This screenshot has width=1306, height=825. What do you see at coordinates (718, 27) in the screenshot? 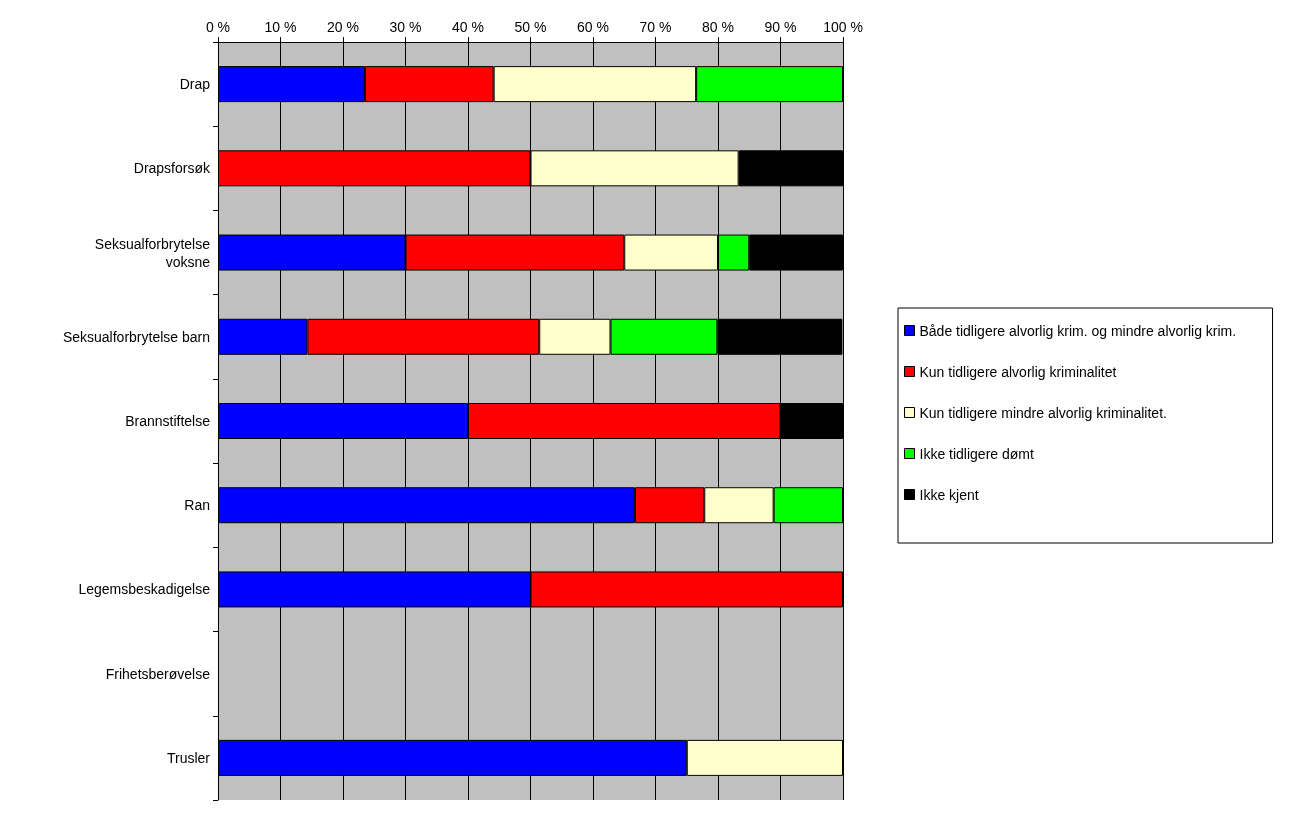
I see `x-tick-label: 80 %` at bounding box center [718, 27].